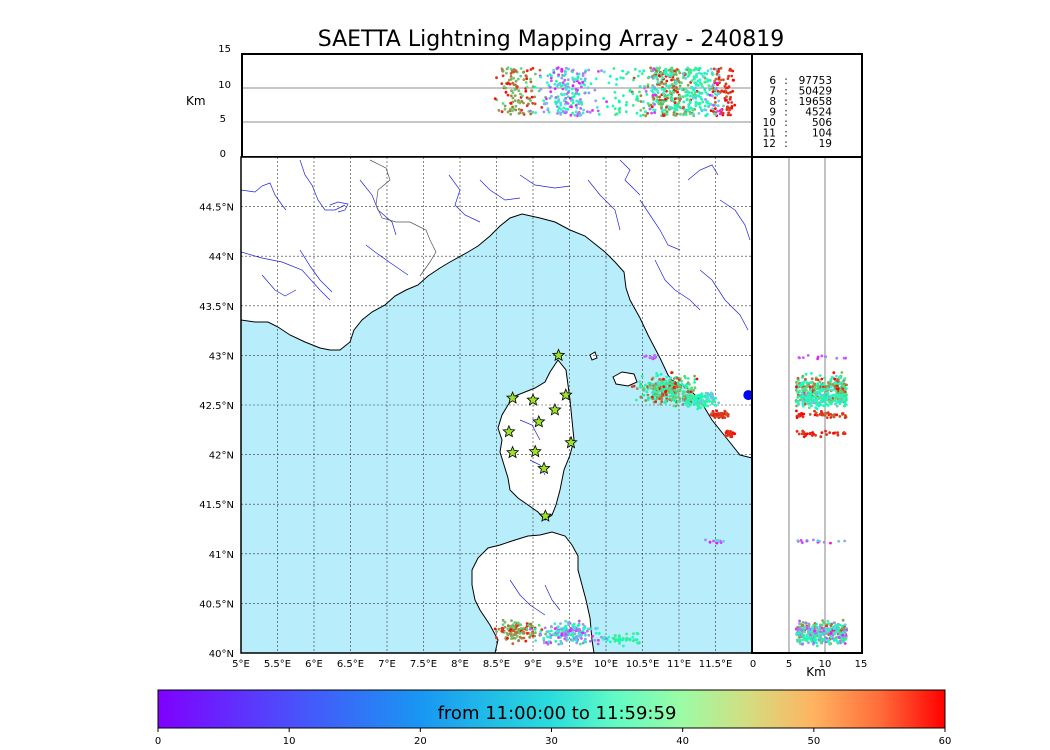 The height and width of the screenshot is (750, 1050). What do you see at coordinates (813, 741) in the screenshot?
I see `colorbar-tick-label: 50` at bounding box center [813, 741].